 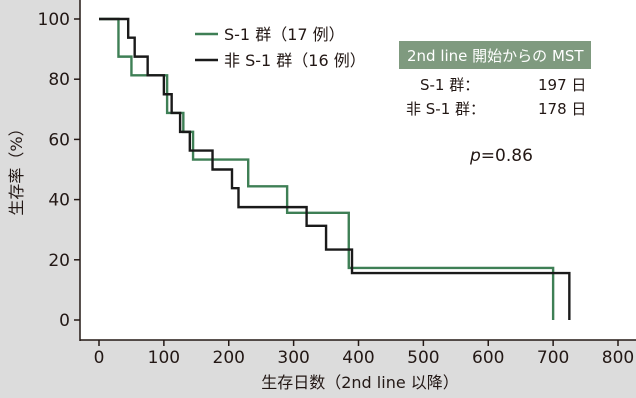 What do you see at coordinates (59, 140) in the screenshot?
I see `y-tick-label: 60` at bounding box center [59, 140].